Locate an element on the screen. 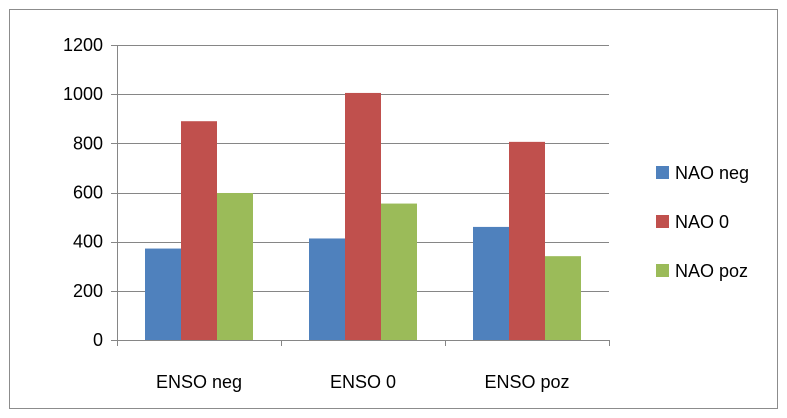 The image size is (787, 418). bar-nao-0-enso-neg is located at coordinates (199, 230).